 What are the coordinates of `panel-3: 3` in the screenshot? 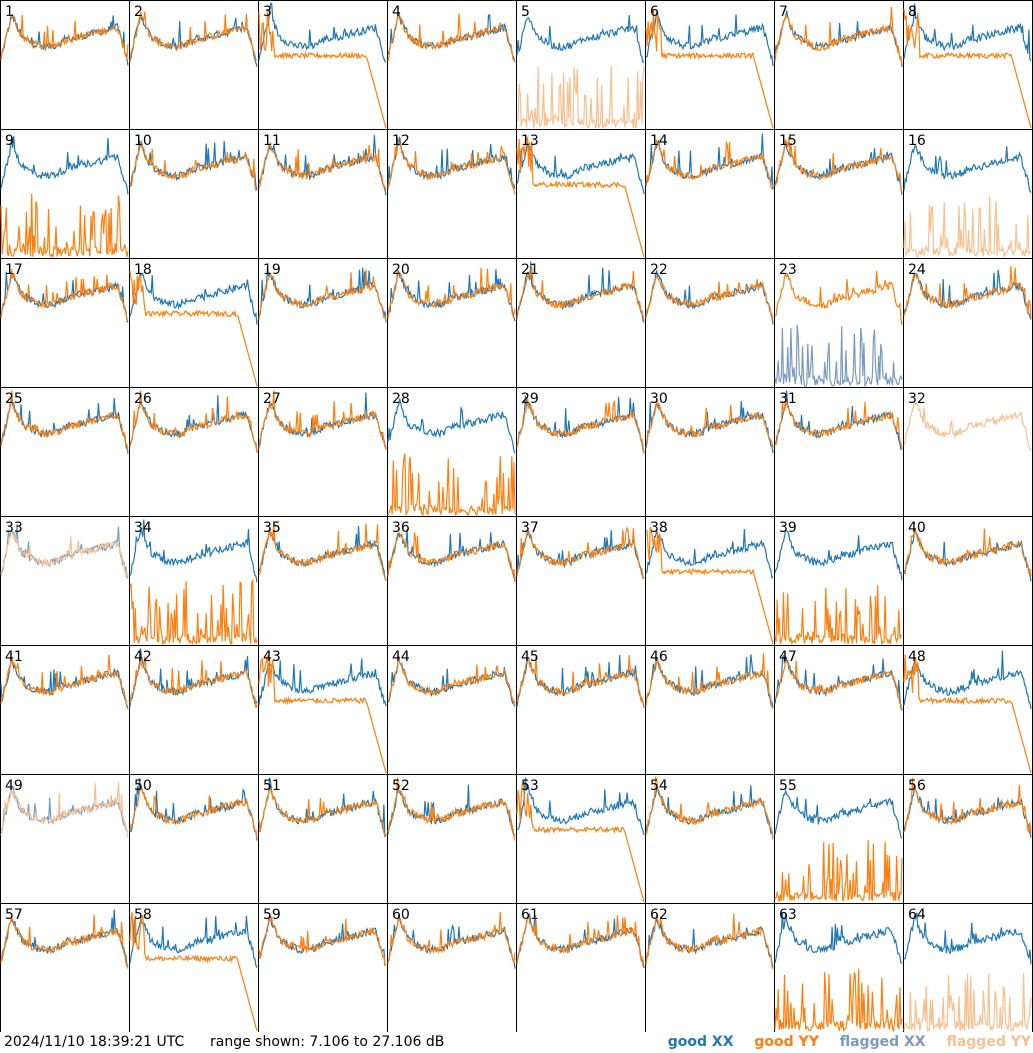 It's located at (323, 65).